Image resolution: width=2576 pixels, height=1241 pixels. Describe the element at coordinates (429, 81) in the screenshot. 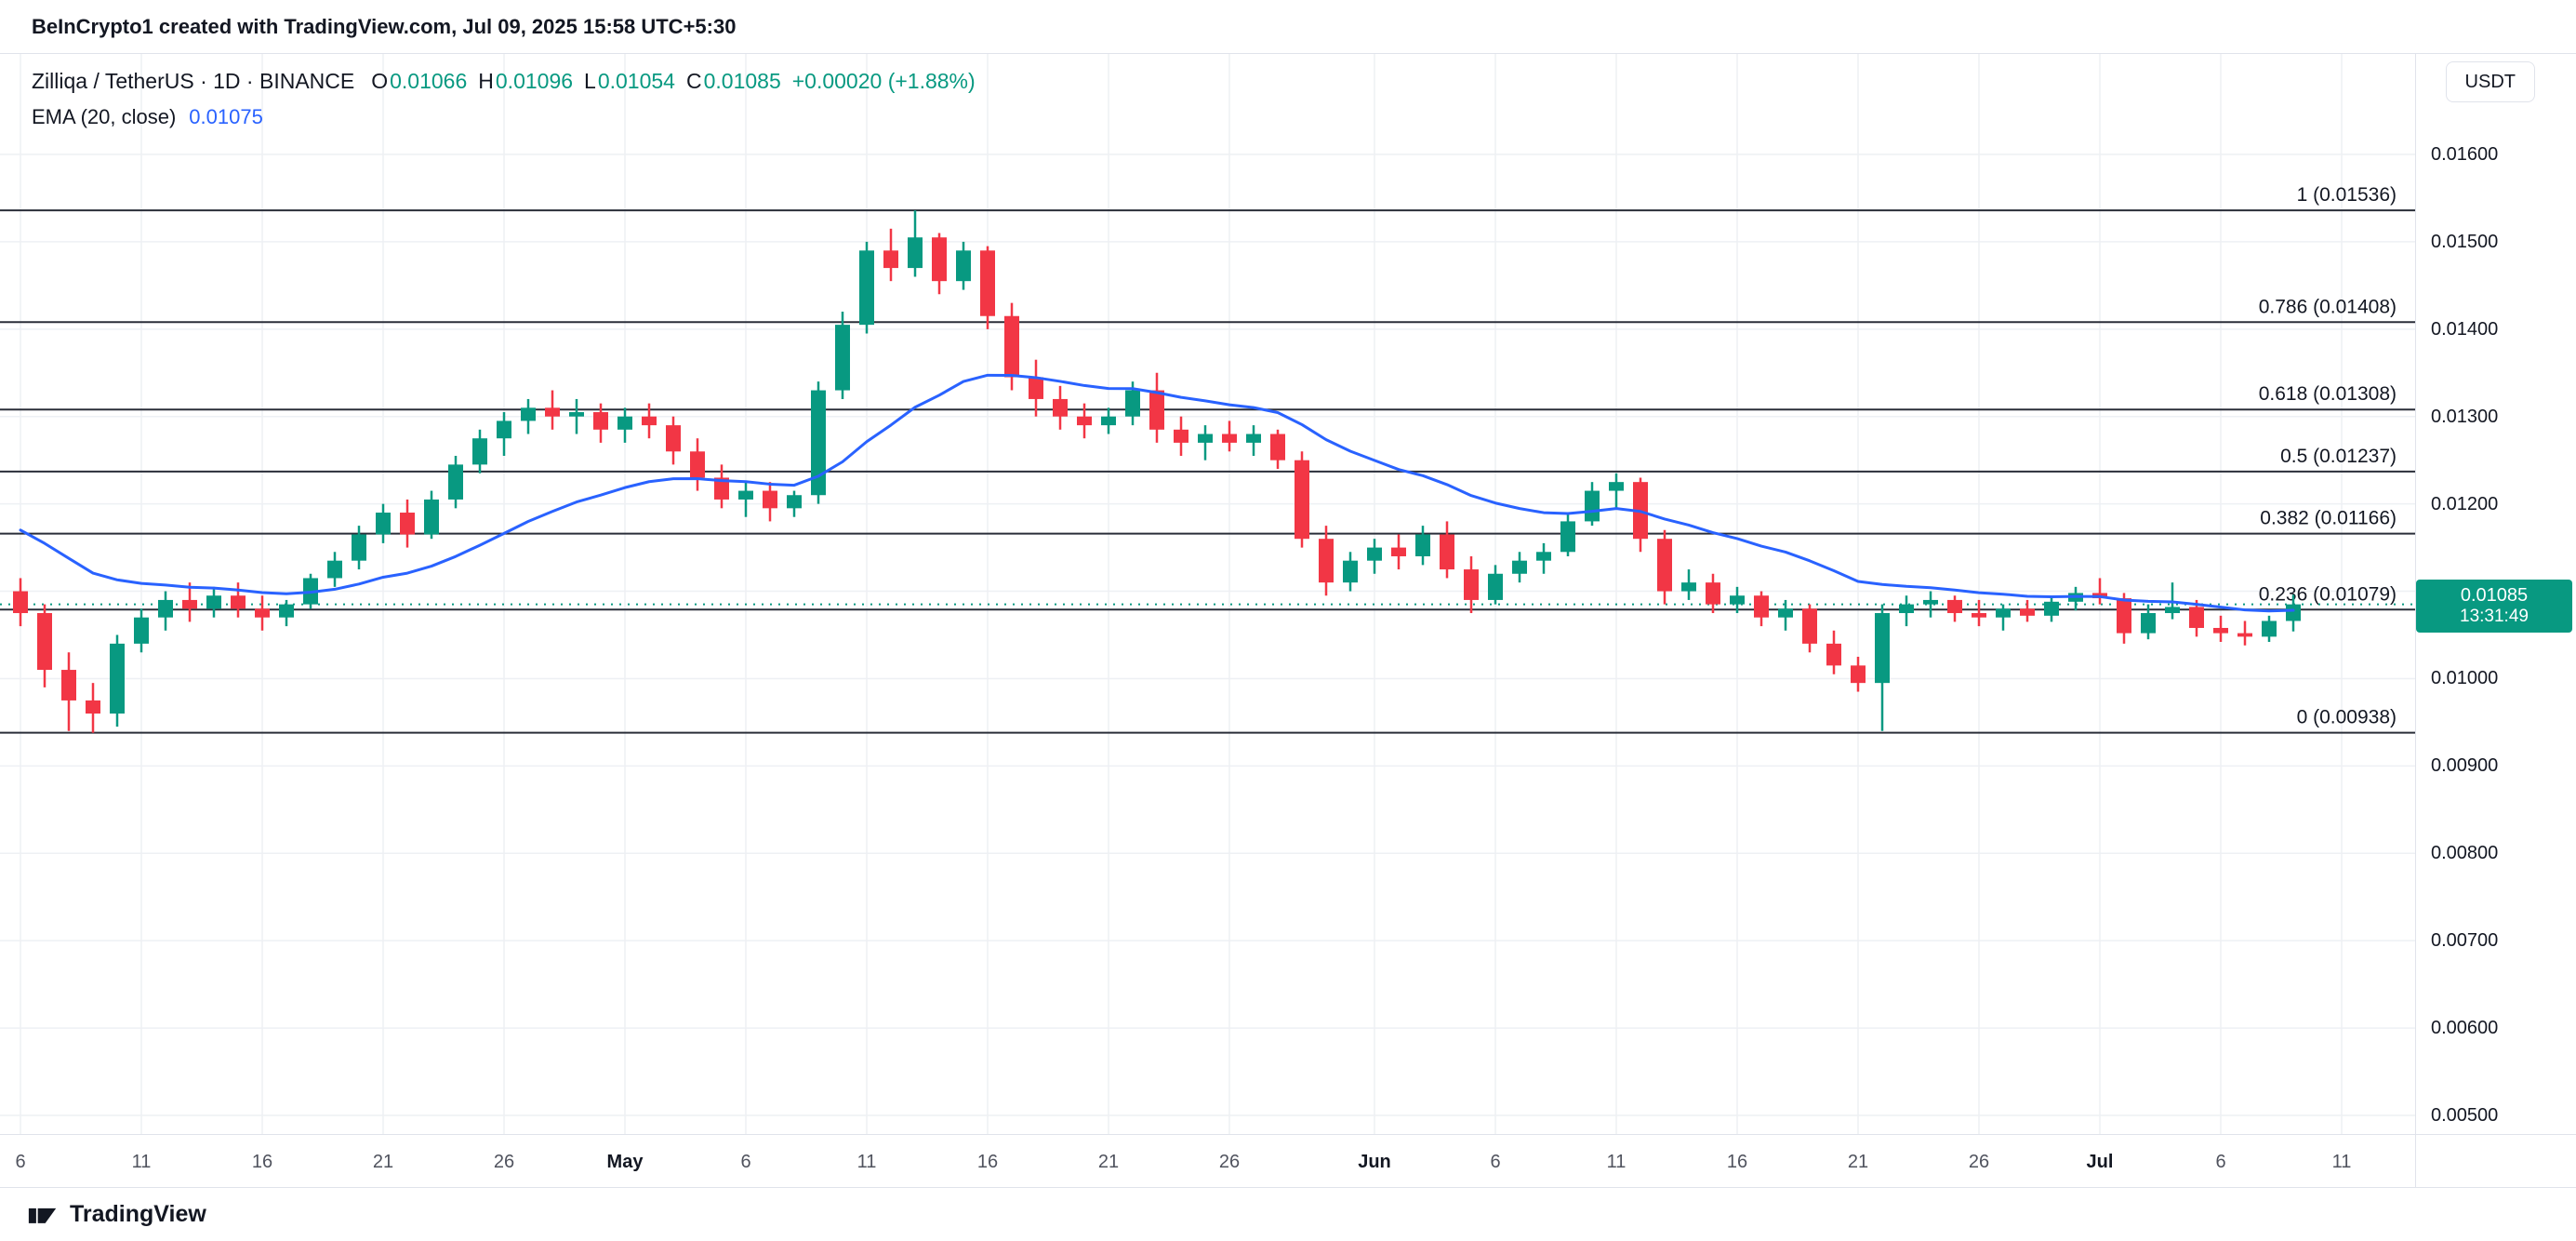

I see `open-value: 0.01066` at that location.